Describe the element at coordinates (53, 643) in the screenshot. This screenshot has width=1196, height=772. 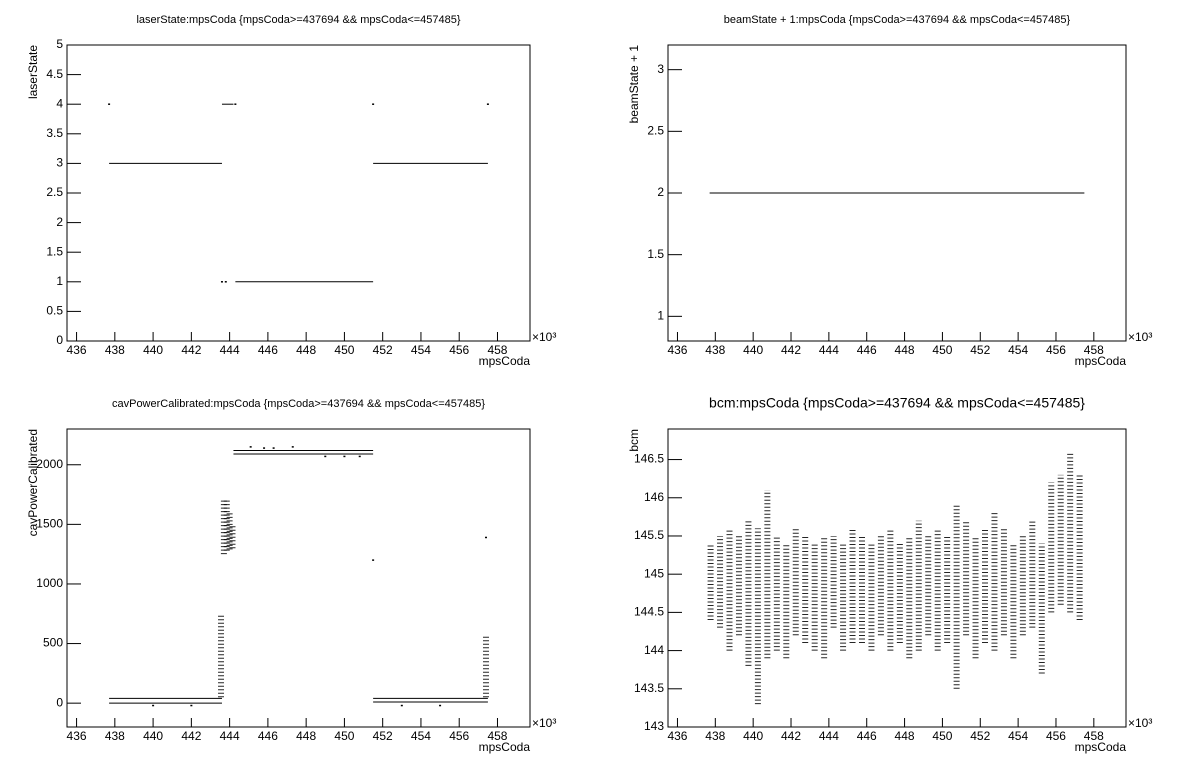
I see `y-tick-label: 500` at that location.